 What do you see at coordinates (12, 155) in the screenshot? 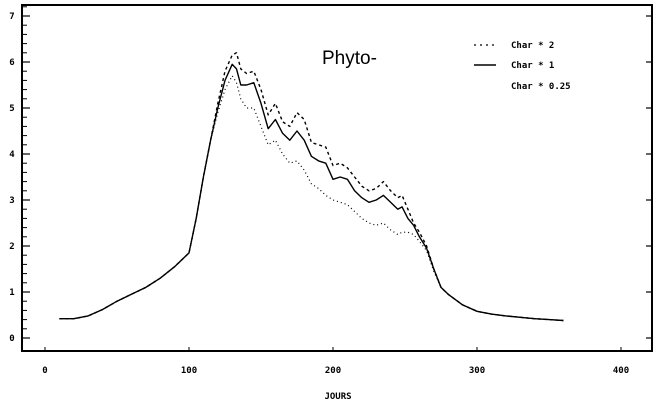
I see `y-tick-label: 4` at bounding box center [12, 155].